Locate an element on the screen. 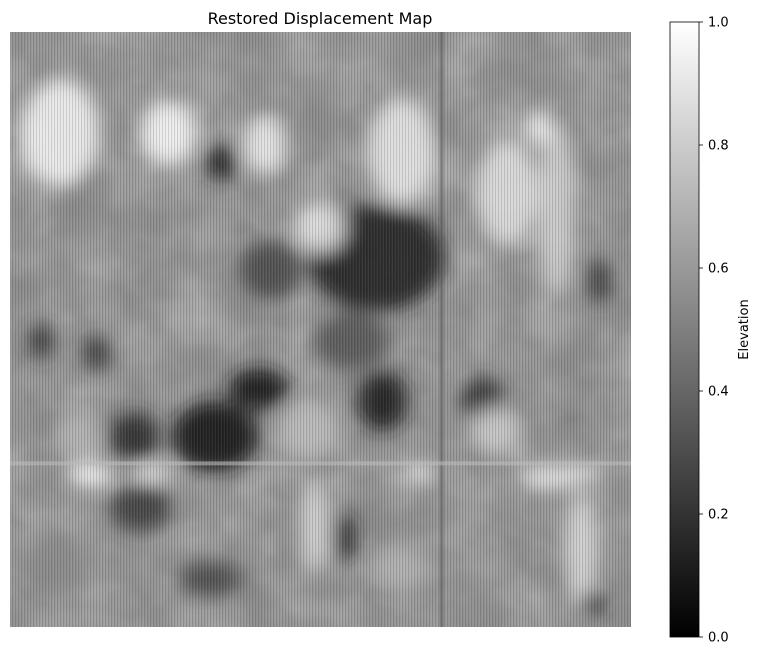  tile-seam-vertical is located at coordinates (441, 329).